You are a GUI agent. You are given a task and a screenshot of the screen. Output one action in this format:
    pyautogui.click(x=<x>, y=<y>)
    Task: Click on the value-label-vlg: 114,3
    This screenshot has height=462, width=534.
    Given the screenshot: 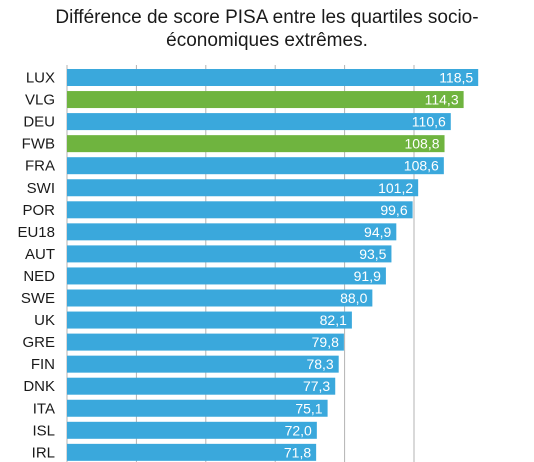 What is the action you would take?
    pyautogui.click(x=442, y=100)
    